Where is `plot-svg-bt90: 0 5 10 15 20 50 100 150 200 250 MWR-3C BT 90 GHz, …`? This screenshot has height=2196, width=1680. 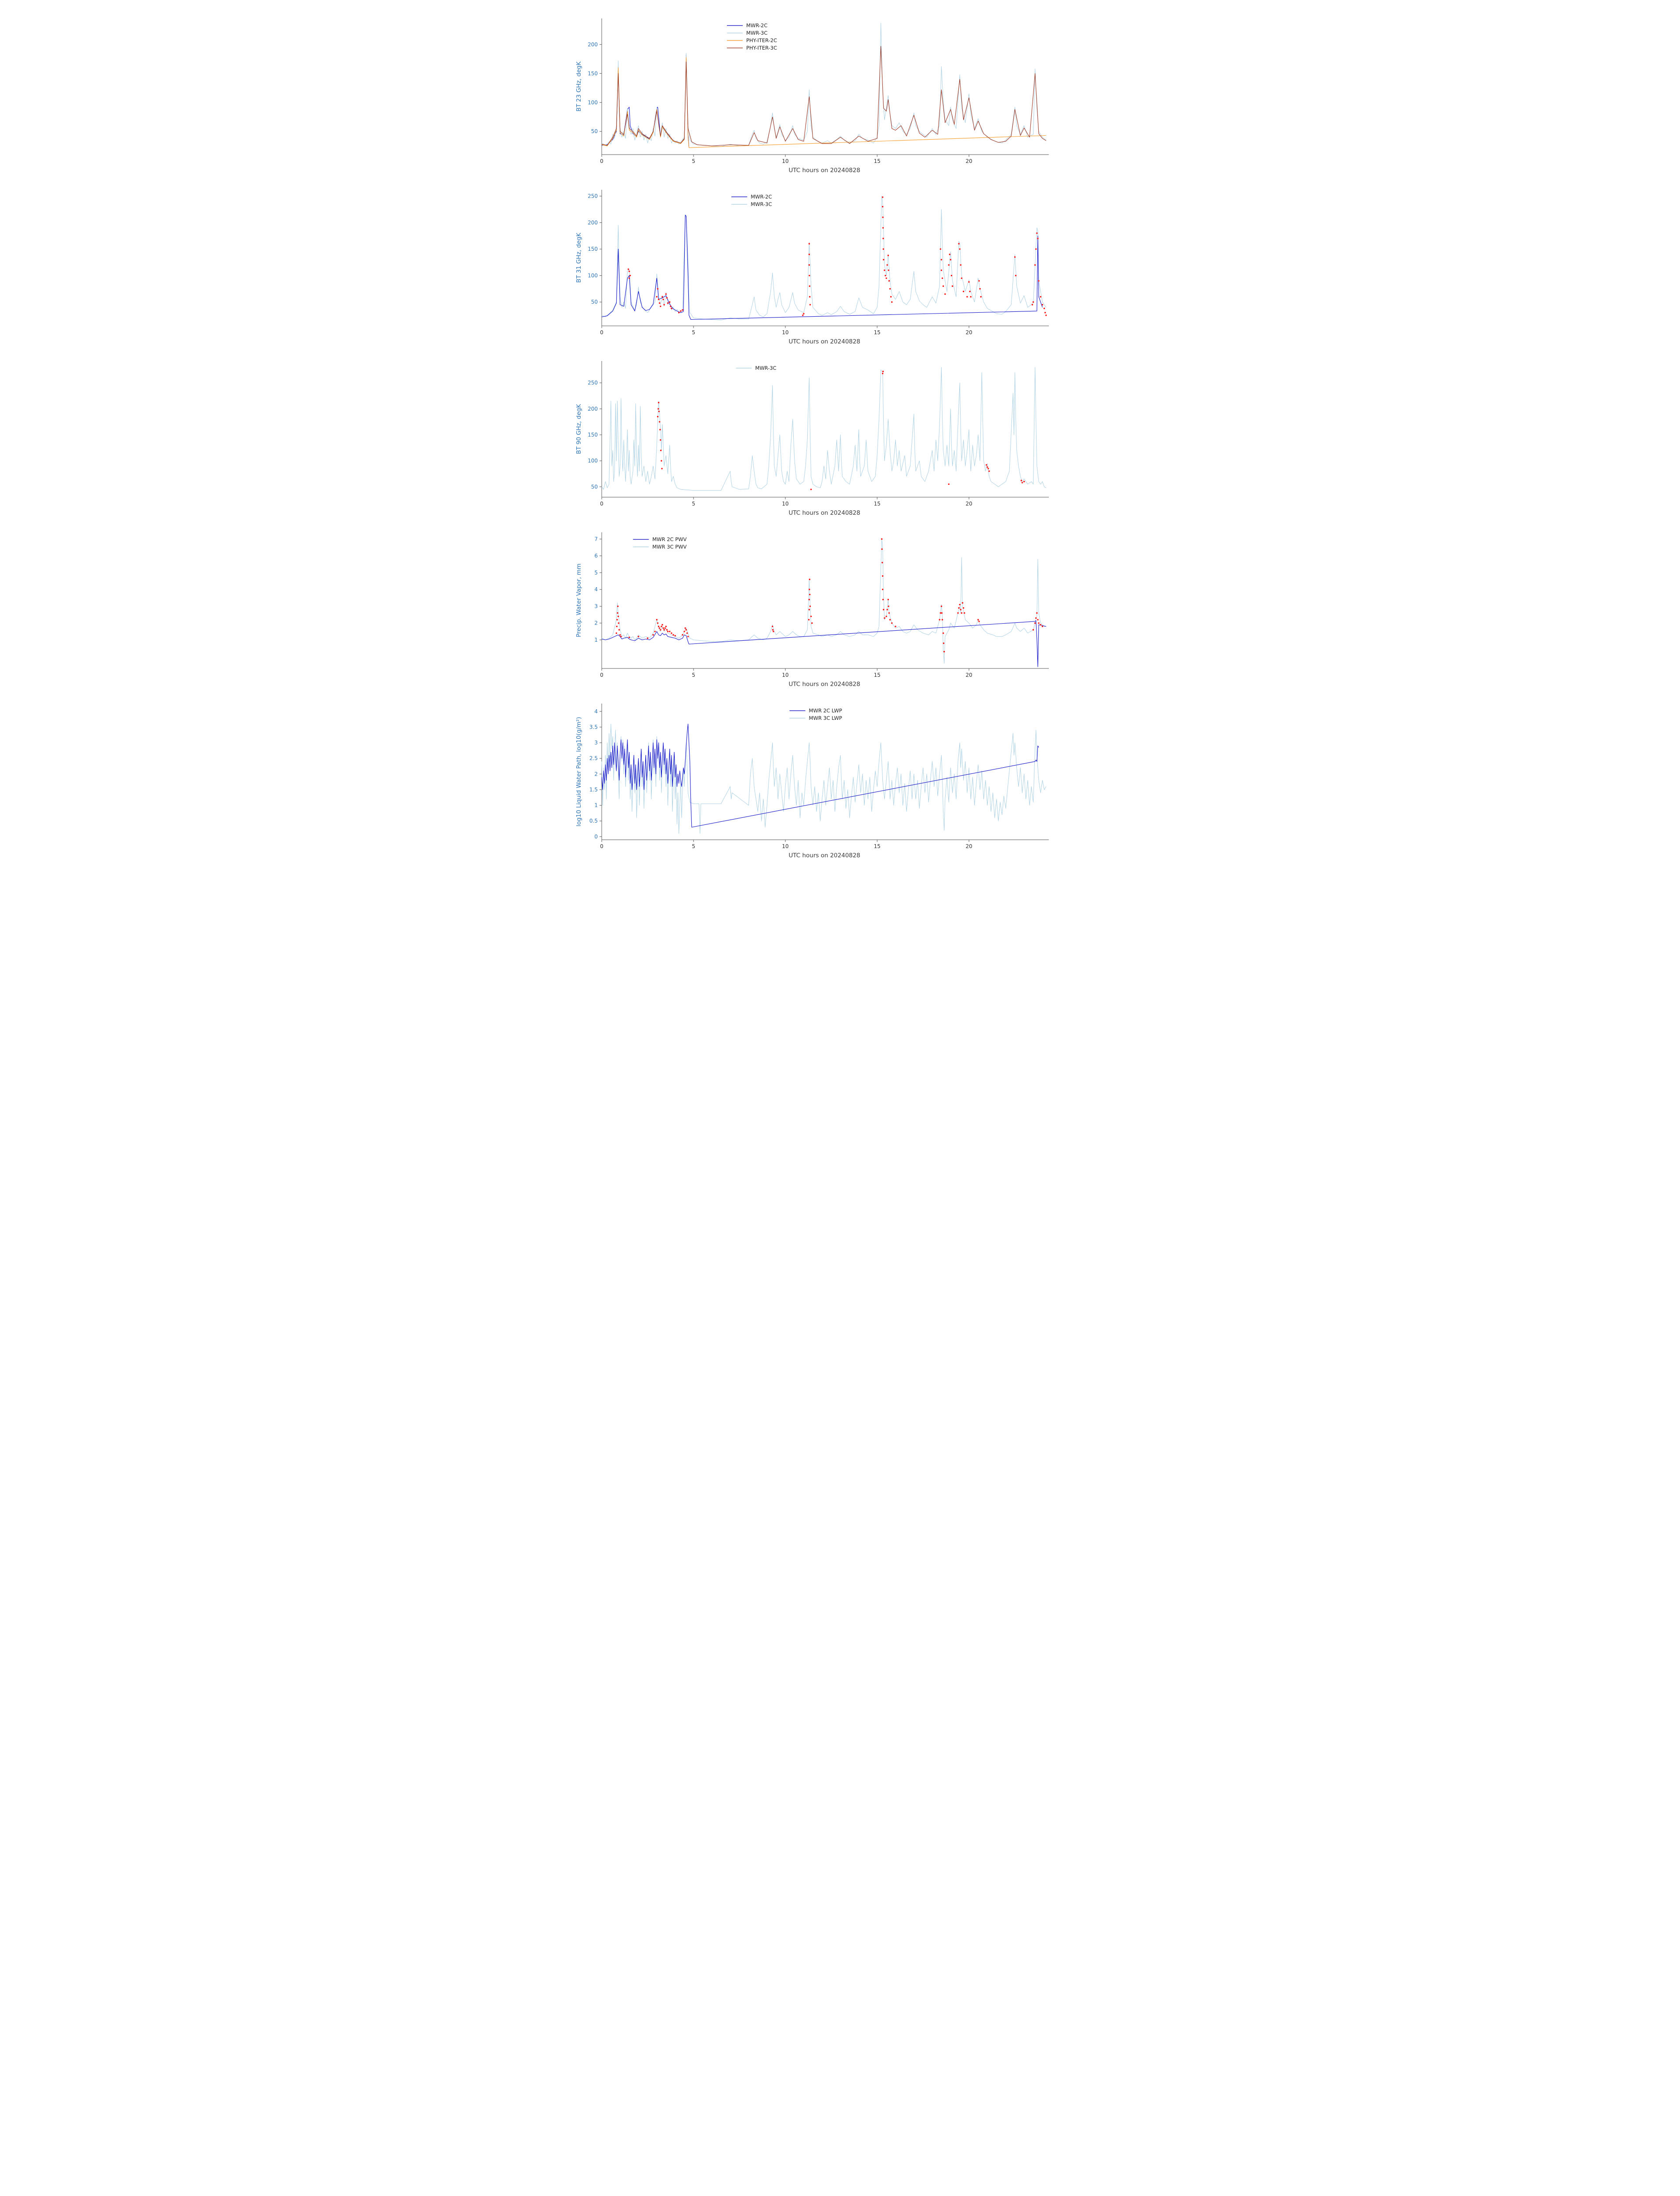
plot-svg-bt90: 0 5 10 15 20 50 100 150 200 250 MWR-3C BT 90 GHz, … is located at coordinates (812, 439).